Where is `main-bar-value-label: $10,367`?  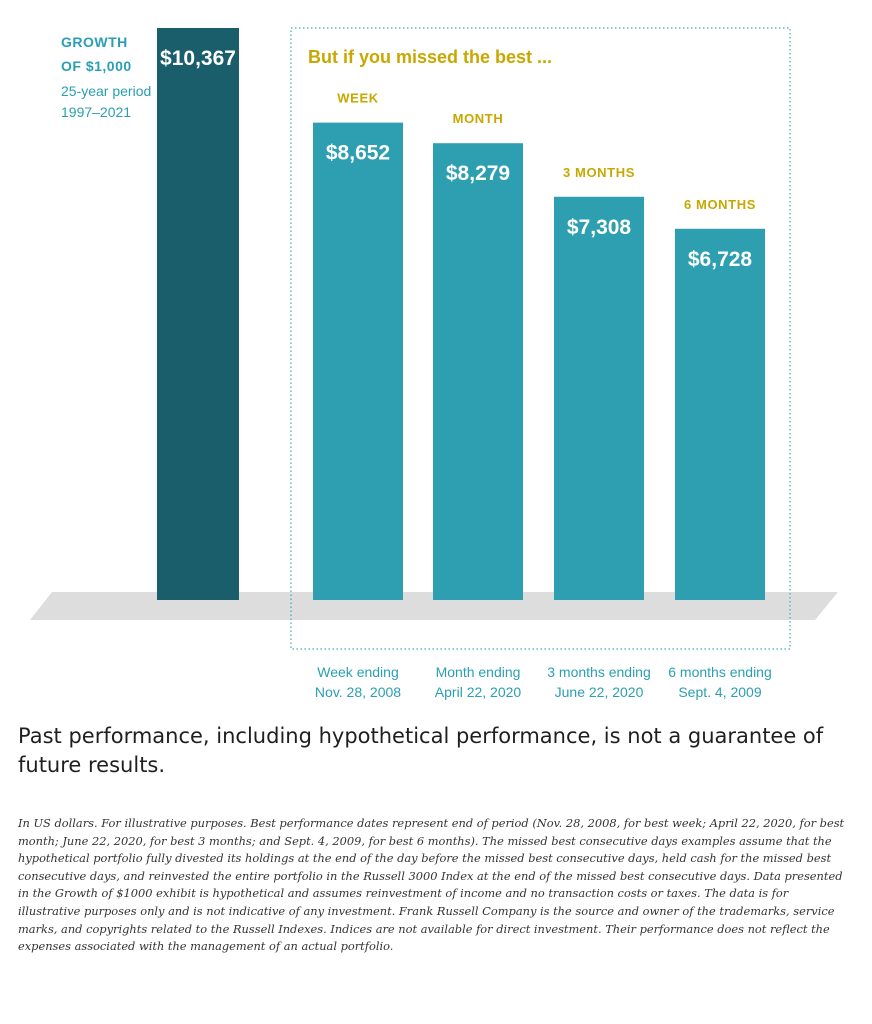 main-bar-value-label: $10,367 is located at coordinates (198, 58).